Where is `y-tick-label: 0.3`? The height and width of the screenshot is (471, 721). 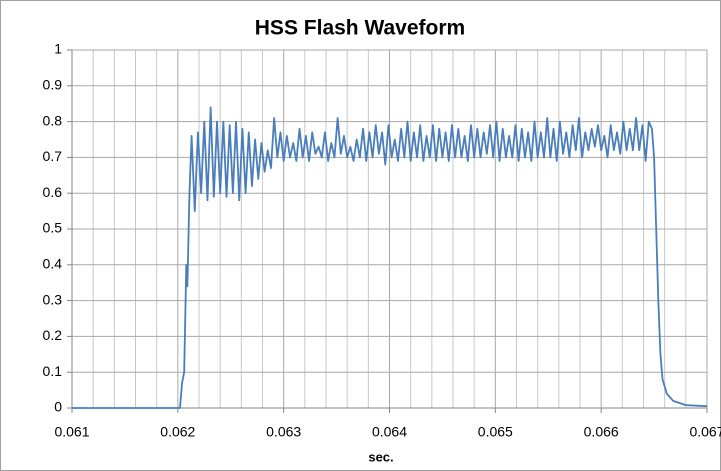 y-tick-label: 0.3 is located at coordinates (53, 299).